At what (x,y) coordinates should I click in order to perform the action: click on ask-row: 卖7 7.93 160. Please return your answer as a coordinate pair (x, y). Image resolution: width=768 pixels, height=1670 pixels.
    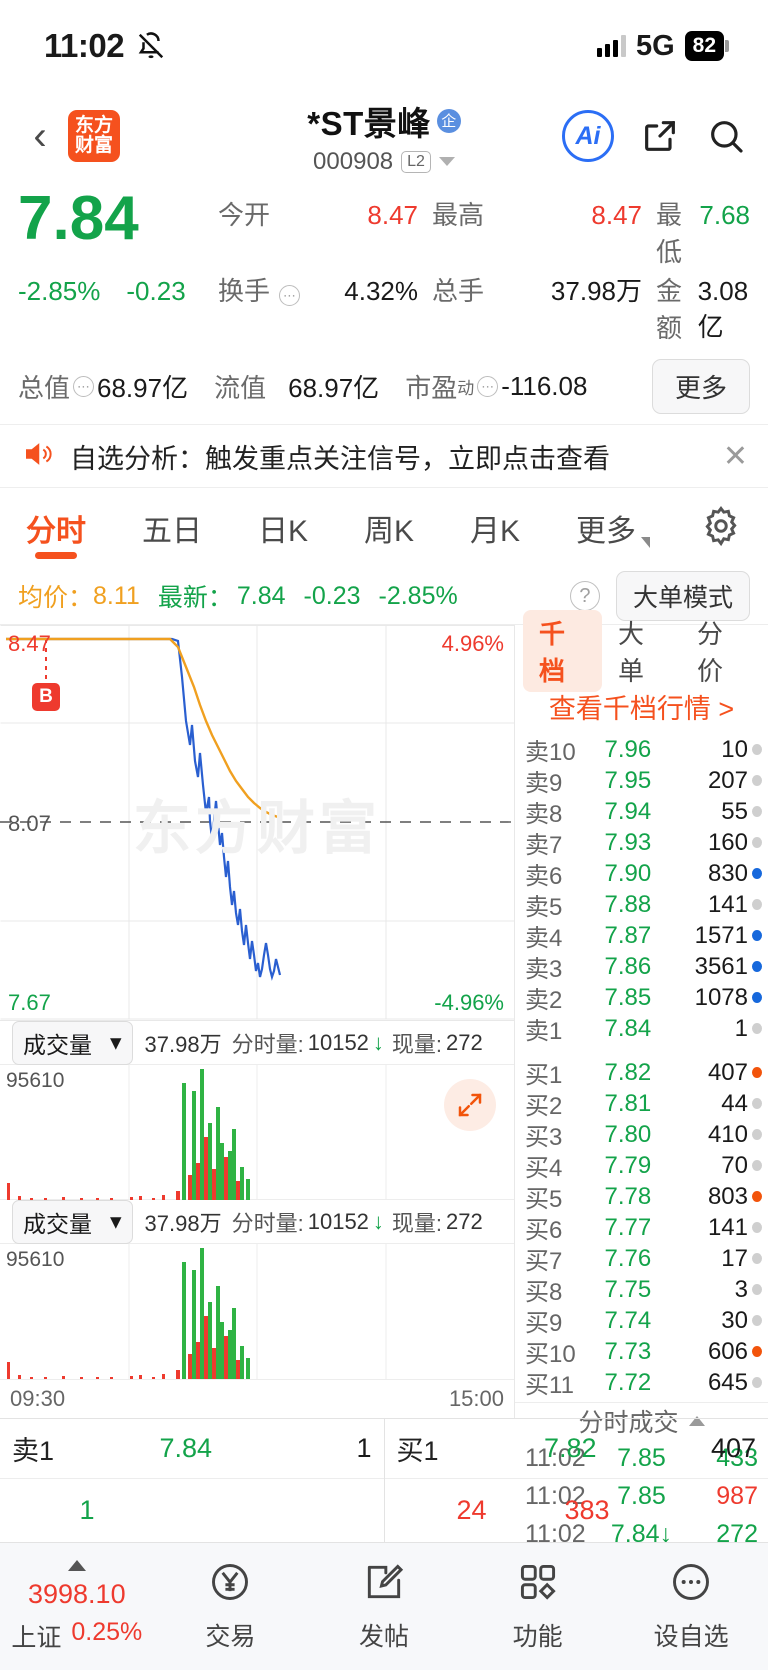
    Looking at the image, I should click on (641, 843).